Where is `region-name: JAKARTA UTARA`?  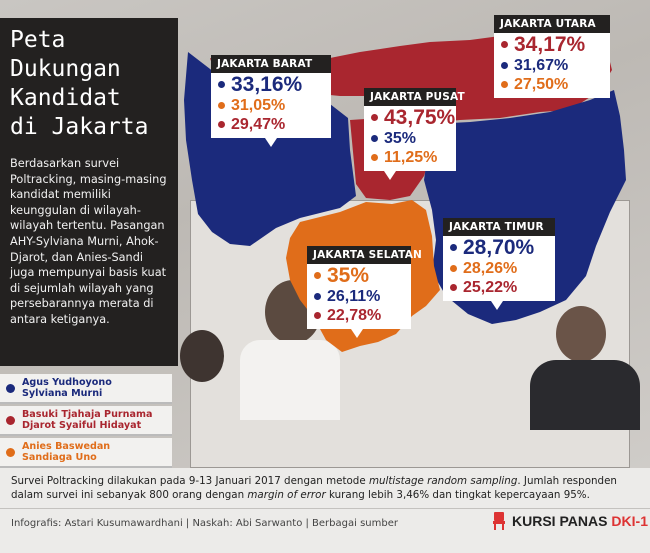
region-name: JAKARTA UTARA is located at coordinates (552, 24).